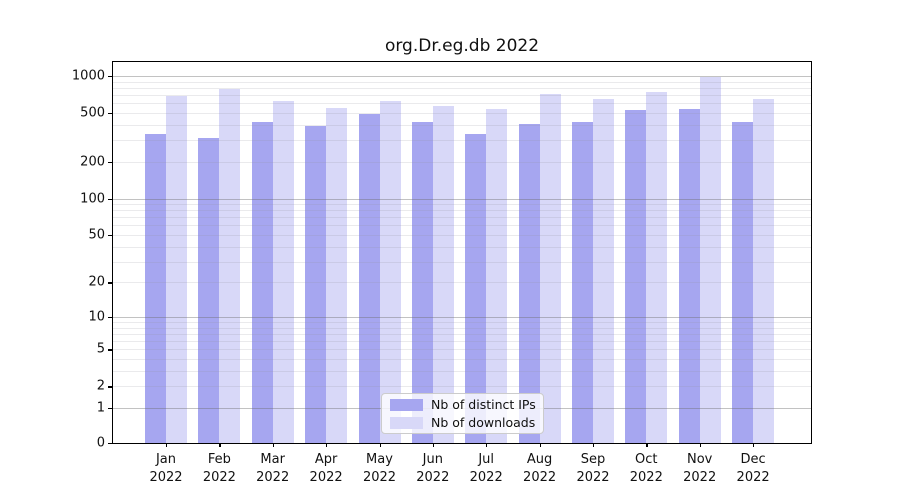 The height and width of the screenshot is (500, 900). I want to click on x-tick-mark-aug, so click(540, 445).